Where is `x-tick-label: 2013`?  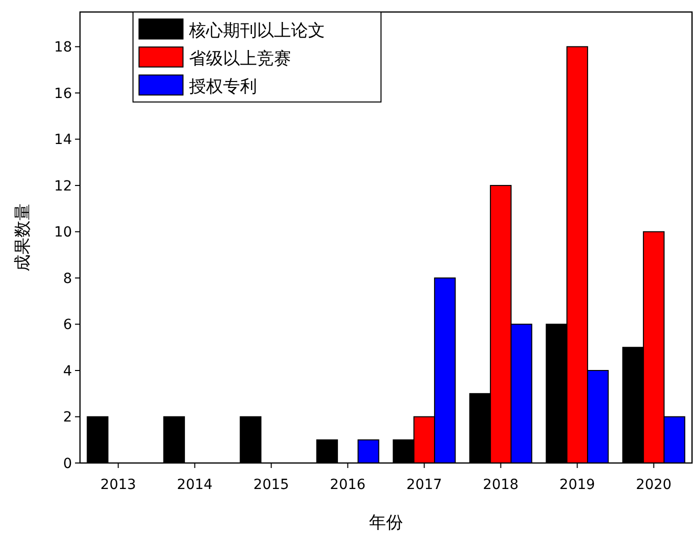
x-tick-label: 2013 is located at coordinates (118, 485).